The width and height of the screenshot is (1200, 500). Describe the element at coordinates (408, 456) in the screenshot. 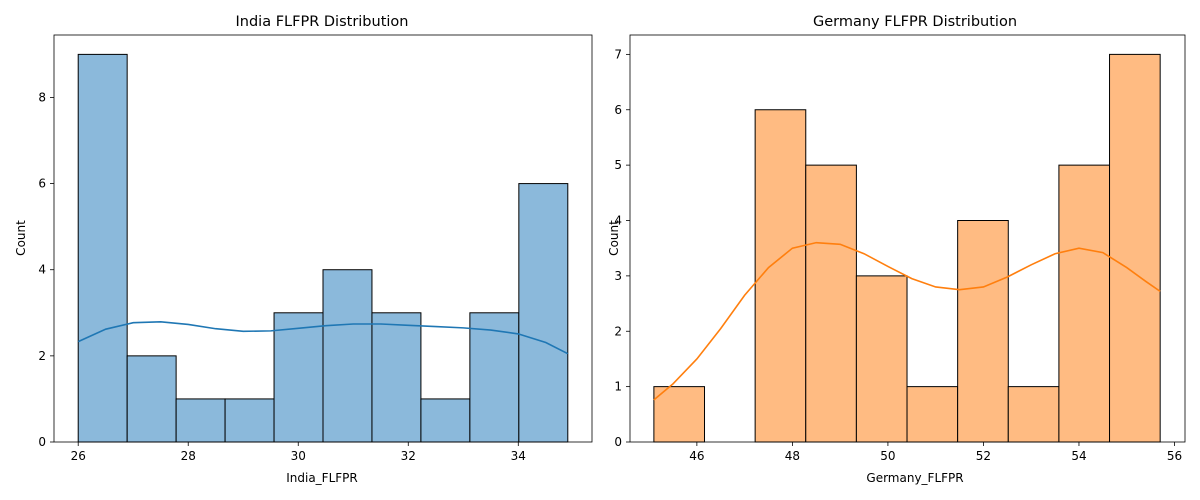

I see `x-tick-label: 32` at that location.